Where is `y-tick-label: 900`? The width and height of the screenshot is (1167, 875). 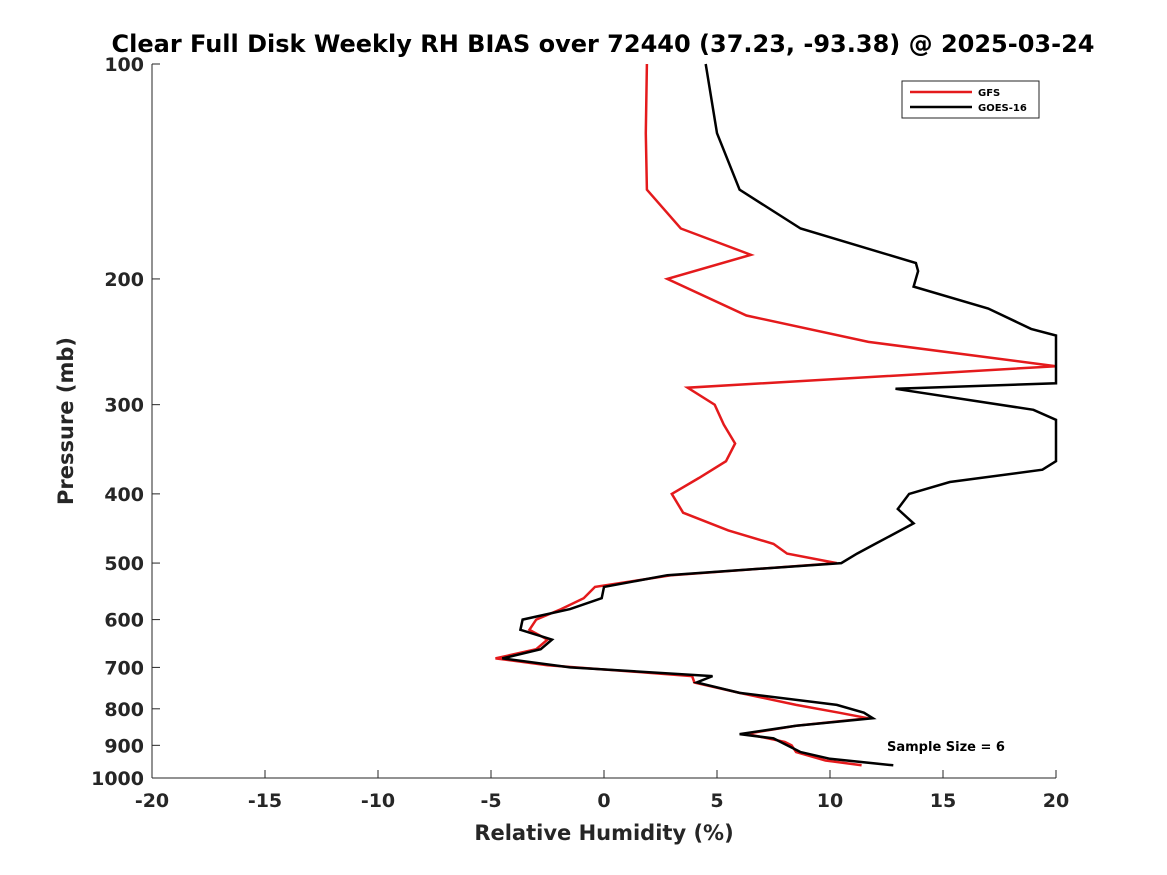 y-tick-label: 900 is located at coordinates (124, 746).